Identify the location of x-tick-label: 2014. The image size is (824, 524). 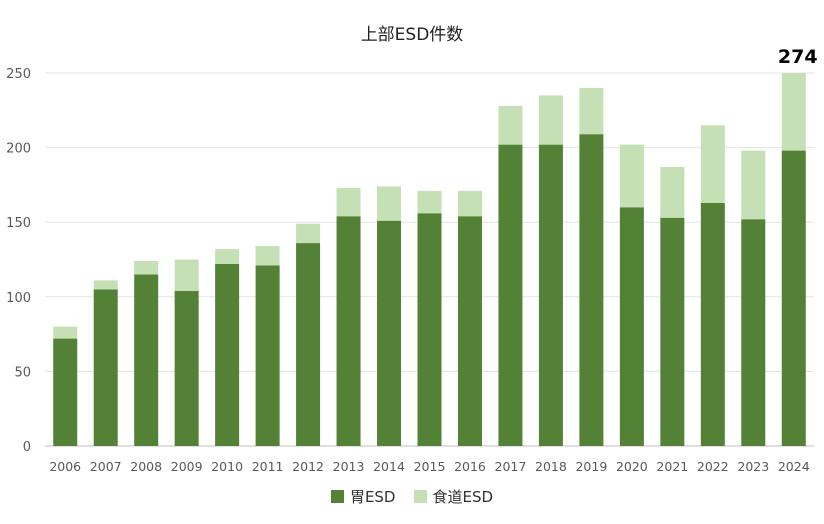
(389, 466).